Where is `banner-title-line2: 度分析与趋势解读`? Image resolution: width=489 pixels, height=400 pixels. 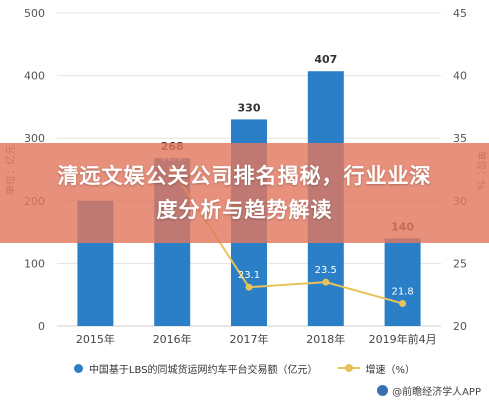
banner-title-line2: 度分析与趋势解读 is located at coordinates (244, 210).